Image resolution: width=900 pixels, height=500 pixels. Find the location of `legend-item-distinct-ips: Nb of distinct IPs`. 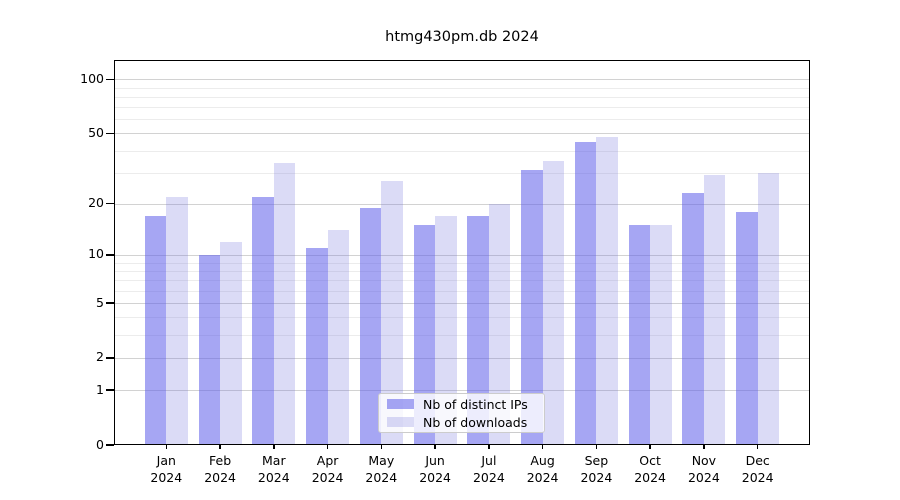

legend-item-distinct-ips: Nb of distinct IPs is located at coordinates (461, 404).